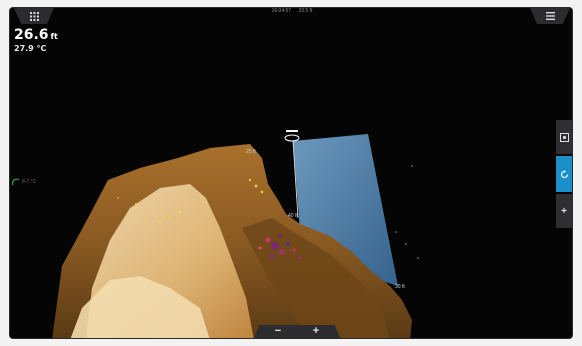  I want to click on fish-targets, so click(209, 219).